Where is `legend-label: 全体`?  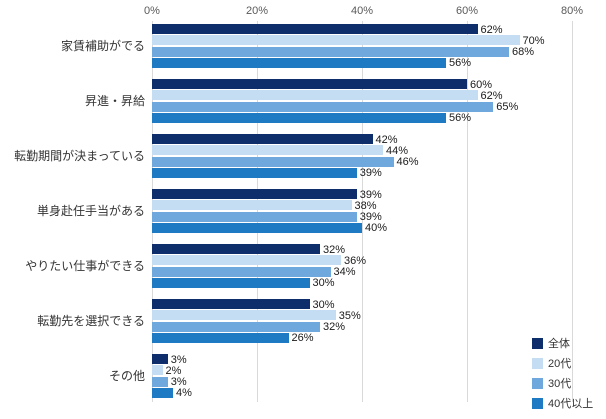
legend-label: 全体 is located at coordinates (559, 344).